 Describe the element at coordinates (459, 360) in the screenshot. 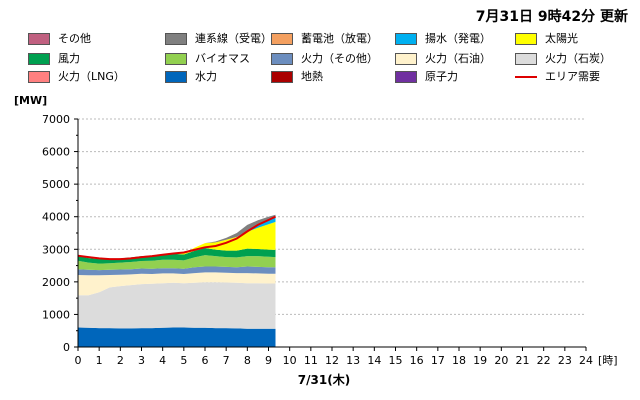

I see `x-tick-label: 18` at that location.